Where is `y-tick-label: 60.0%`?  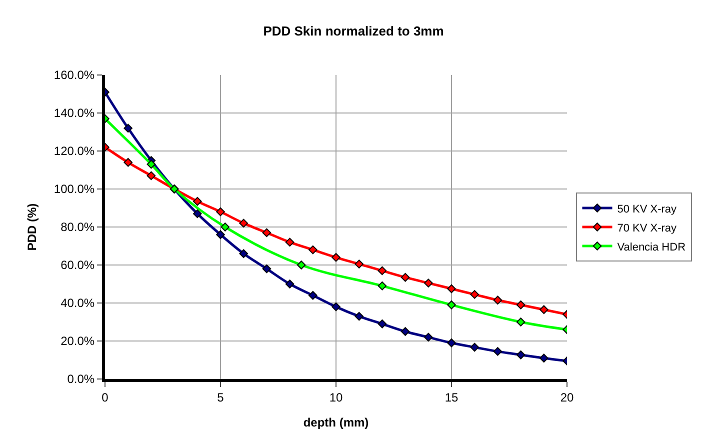 y-tick-label: 60.0% is located at coordinates (77, 265).